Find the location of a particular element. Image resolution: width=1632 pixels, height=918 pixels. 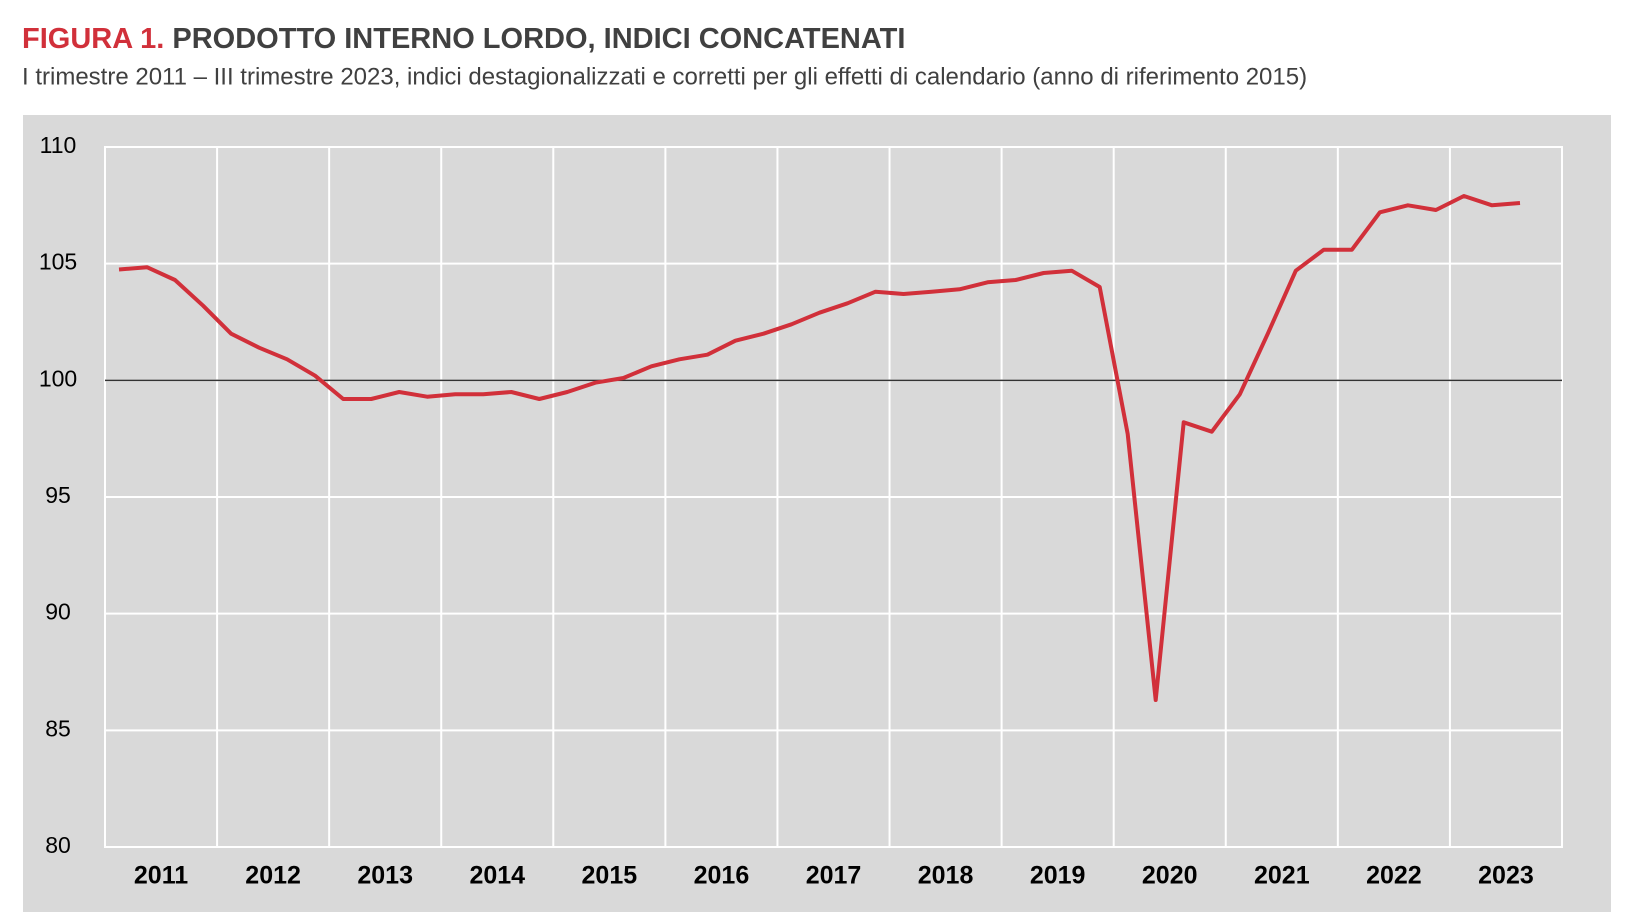

x-tick-label: 2015 is located at coordinates (610, 876).